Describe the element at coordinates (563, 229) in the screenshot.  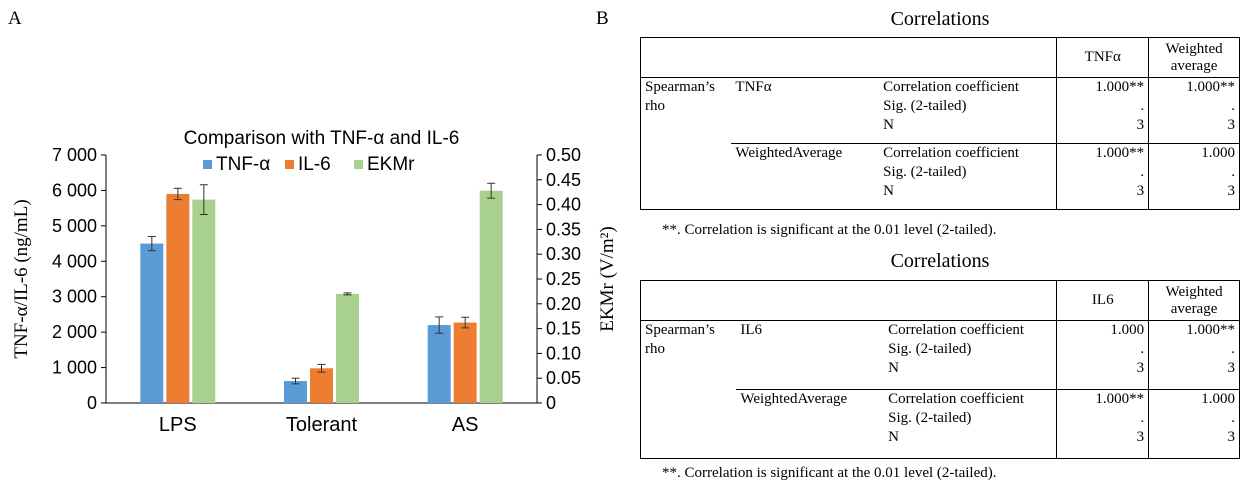
I see `y-tick-label-right: 0.35` at that location.